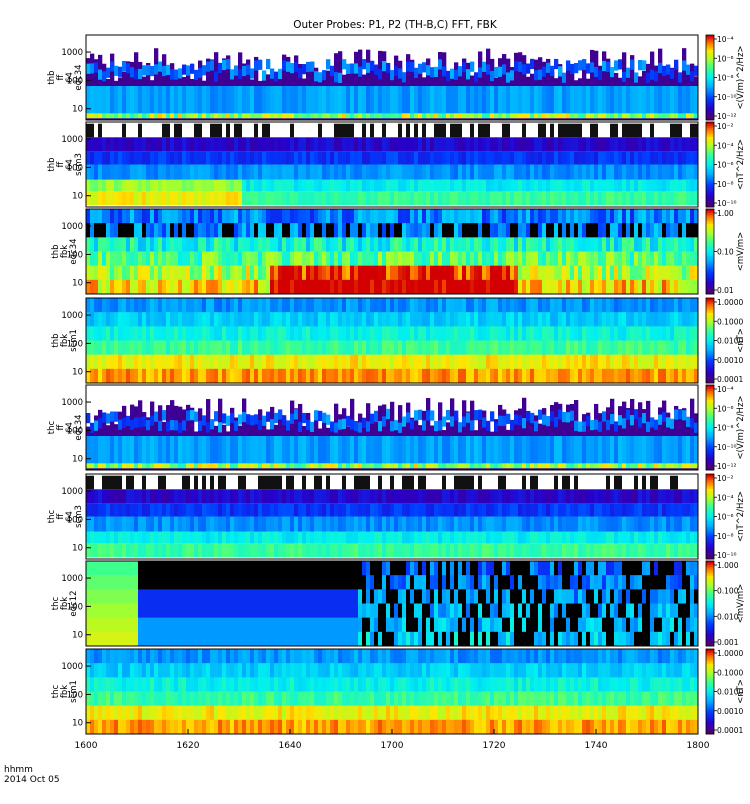 This screenshot has width=750, height=804. I want to click on heatmap-cells, so click(392, 251).